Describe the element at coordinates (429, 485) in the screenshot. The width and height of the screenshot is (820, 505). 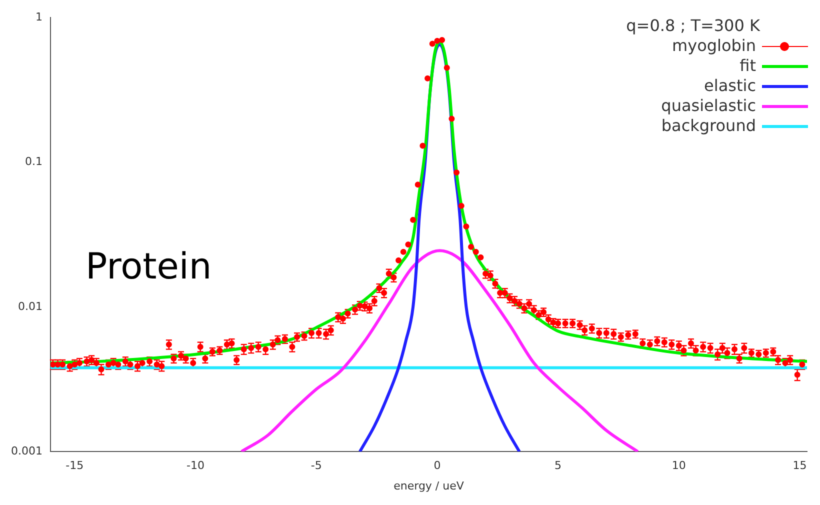
I see `x-axis-title: energy / ueV` at that location.